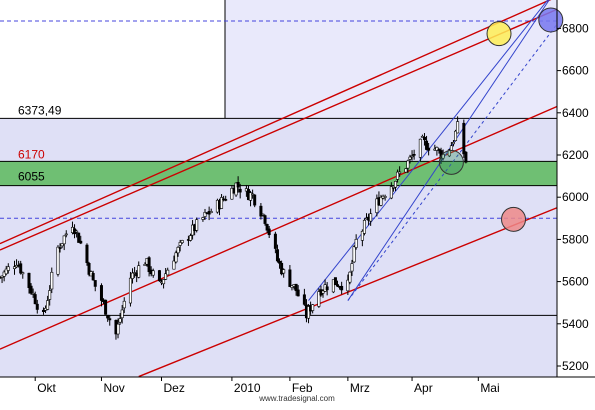 Image resolution: width=595 pixels, height=410 pixels. Describe the element at coordinates (112, 59) in the screenshot. I see `info-box` at that location.